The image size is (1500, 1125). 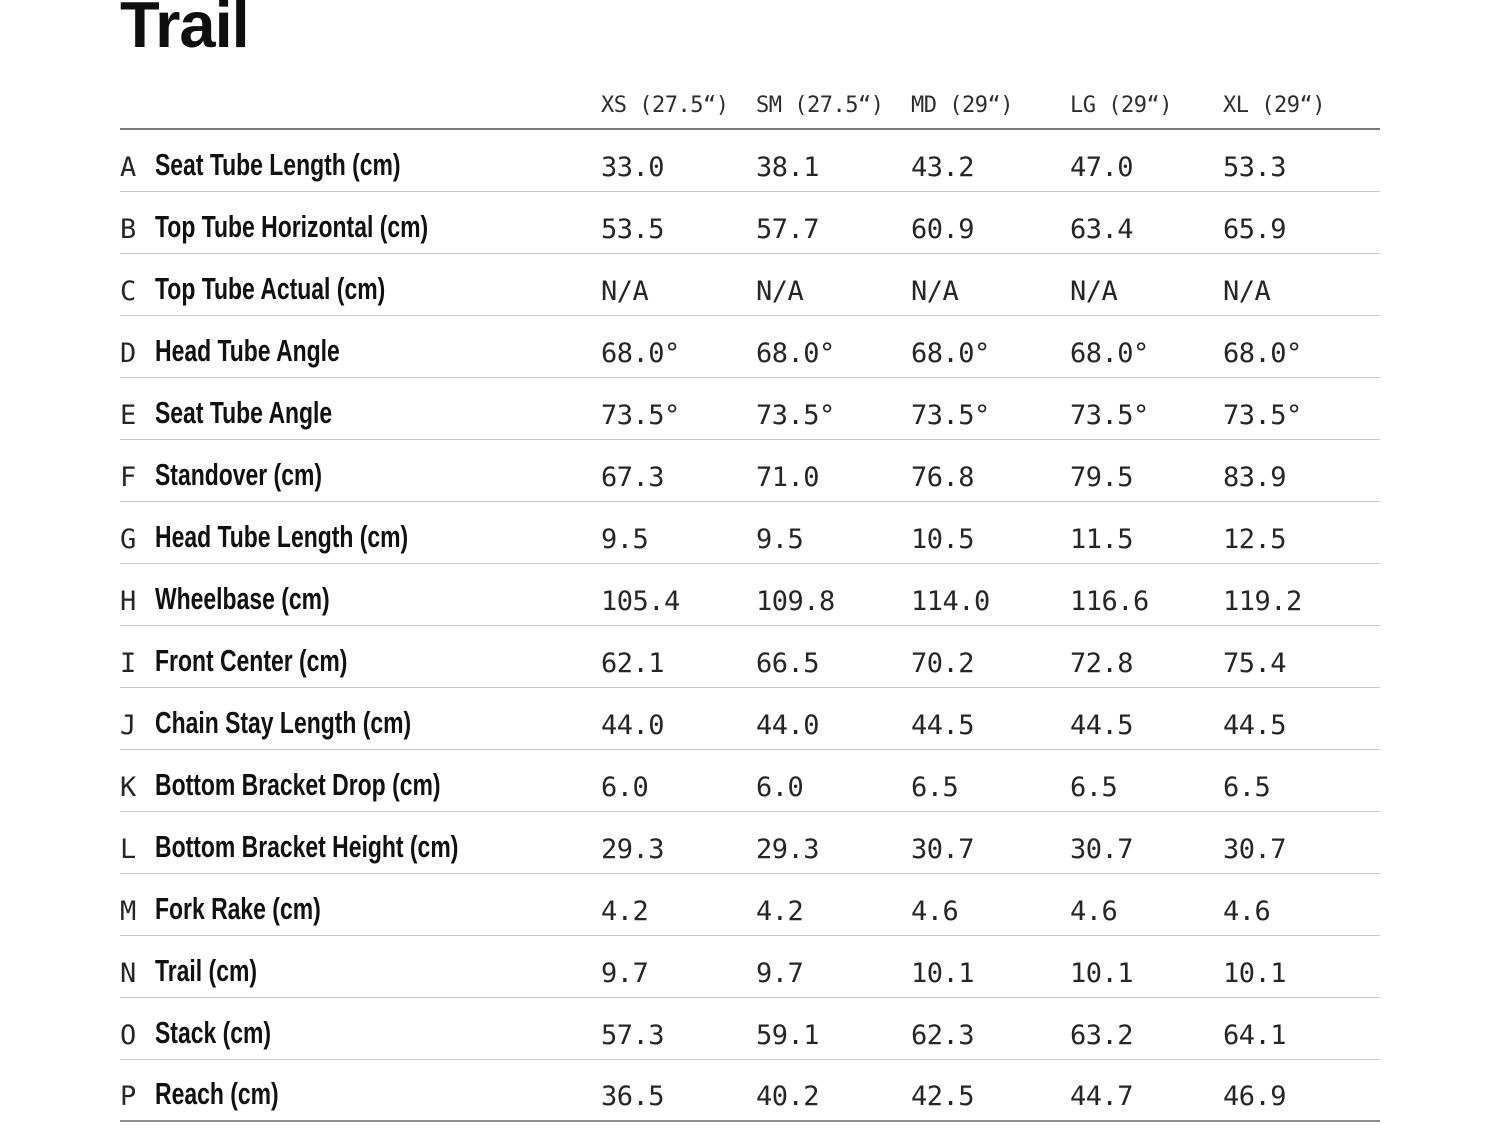 I want to click on row-value-xl: 73.5°, so click(x=1262, y=415).